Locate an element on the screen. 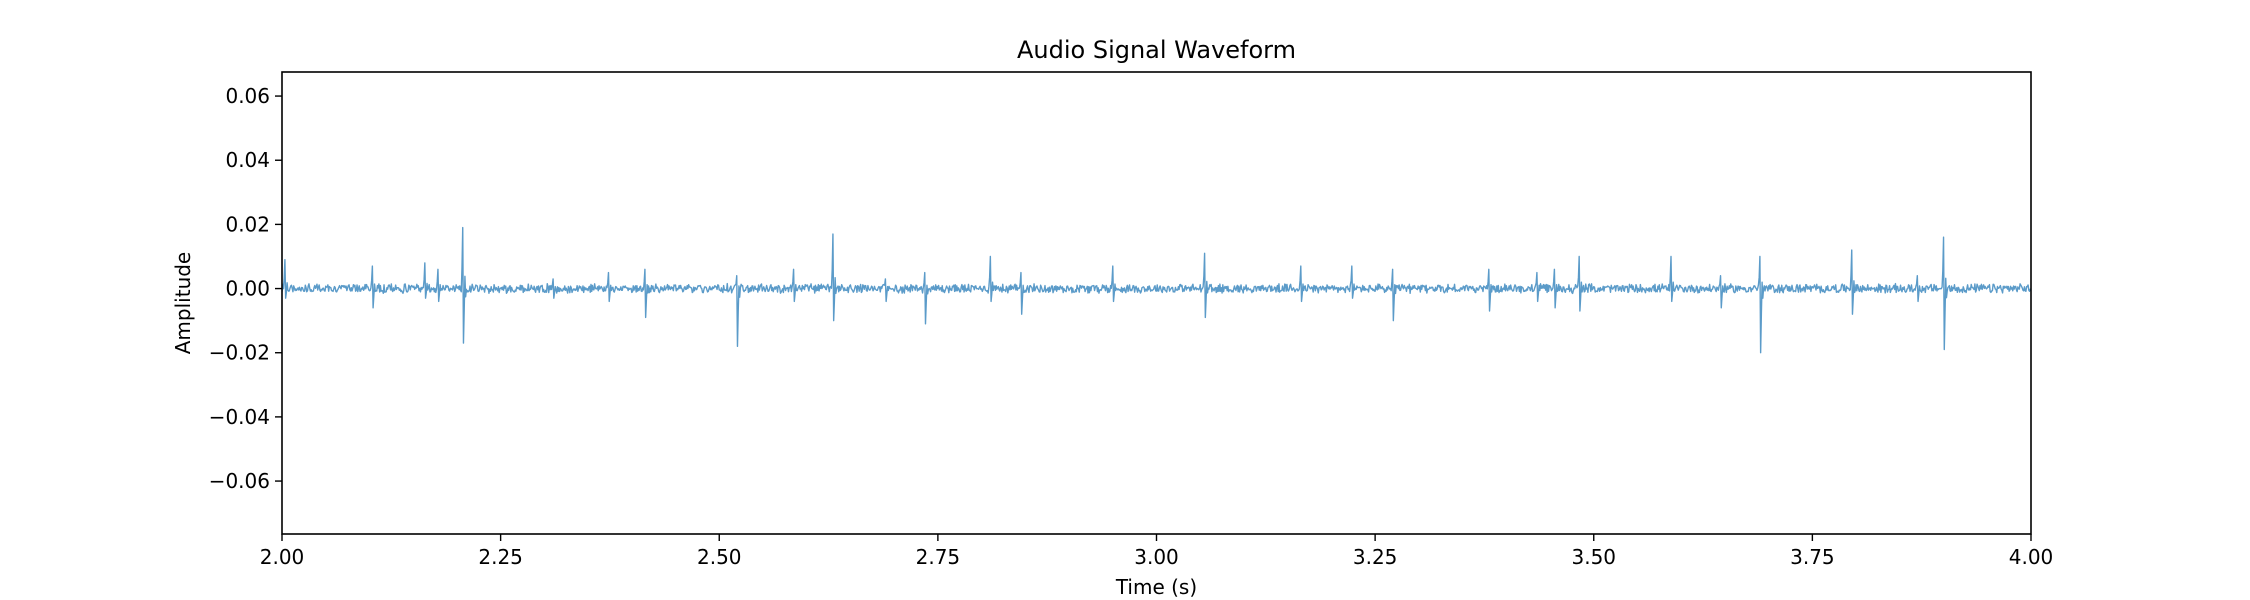 This screenshot has width=2250, height=600. x-tick-label: 2.75 is located at coordinates (938, 557).